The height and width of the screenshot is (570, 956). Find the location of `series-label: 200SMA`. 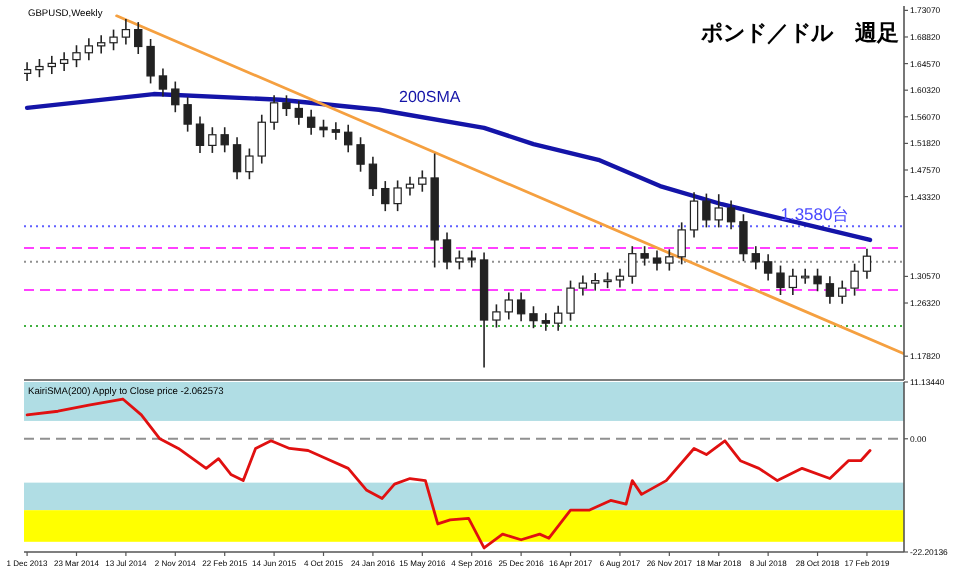

series-label: 200SMA is located at coordinates (430, 96).